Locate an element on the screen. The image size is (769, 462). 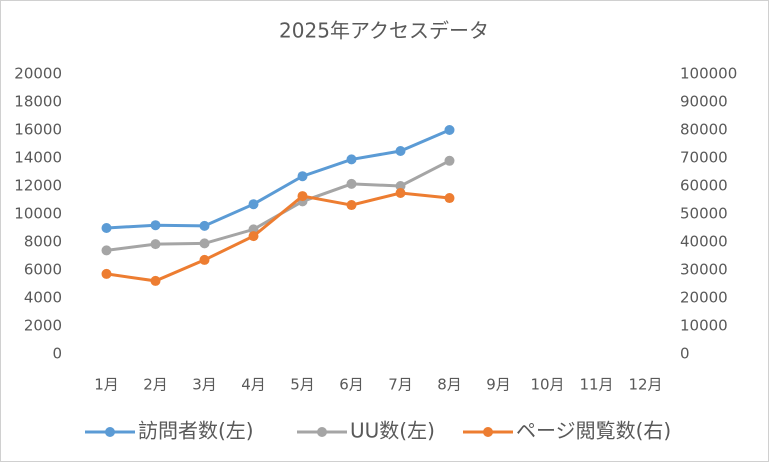
x-tick-label: 9月 is located at coordinates (498, 385).